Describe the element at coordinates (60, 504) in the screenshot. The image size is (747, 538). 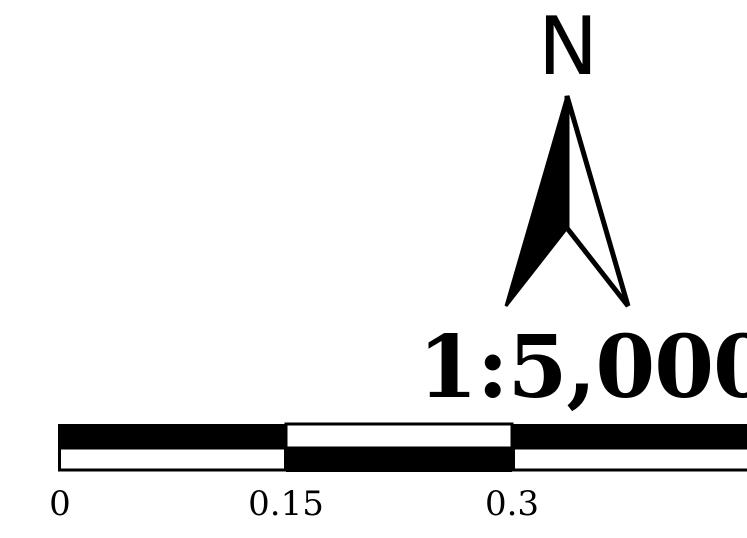
I see `scale-tick-label: 0` at that location.